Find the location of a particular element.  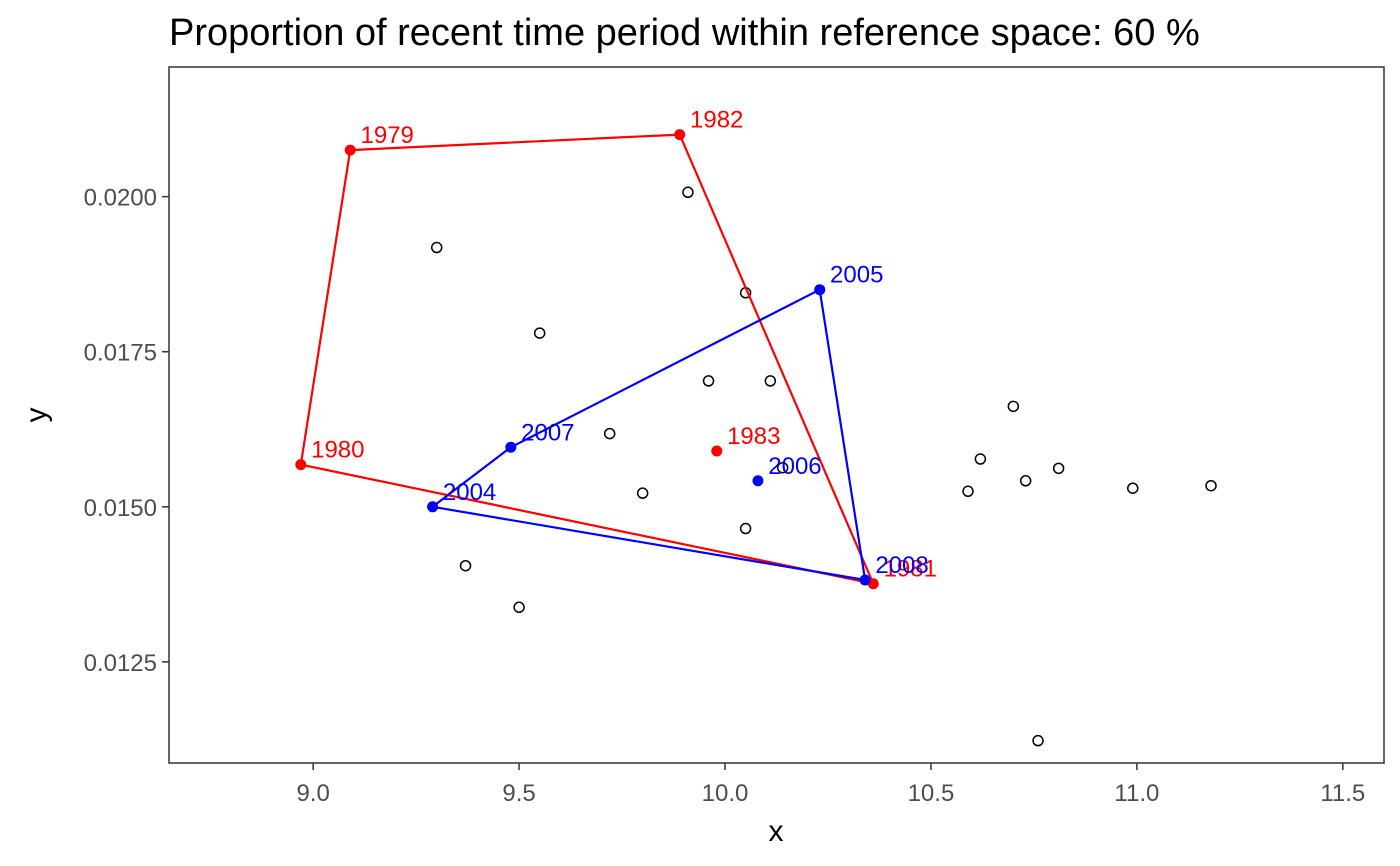

point-label: 2007 is located at coordinates (547, 432).